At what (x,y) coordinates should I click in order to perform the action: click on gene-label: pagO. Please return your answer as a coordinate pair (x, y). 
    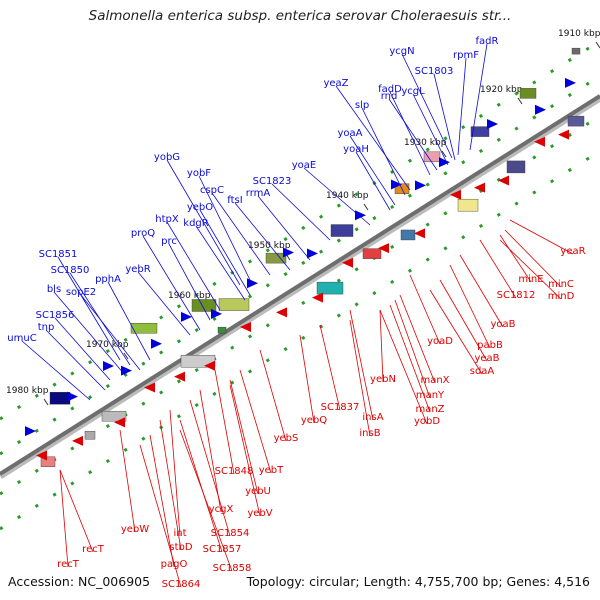
    Looking at the image, I should click on (174, 564).